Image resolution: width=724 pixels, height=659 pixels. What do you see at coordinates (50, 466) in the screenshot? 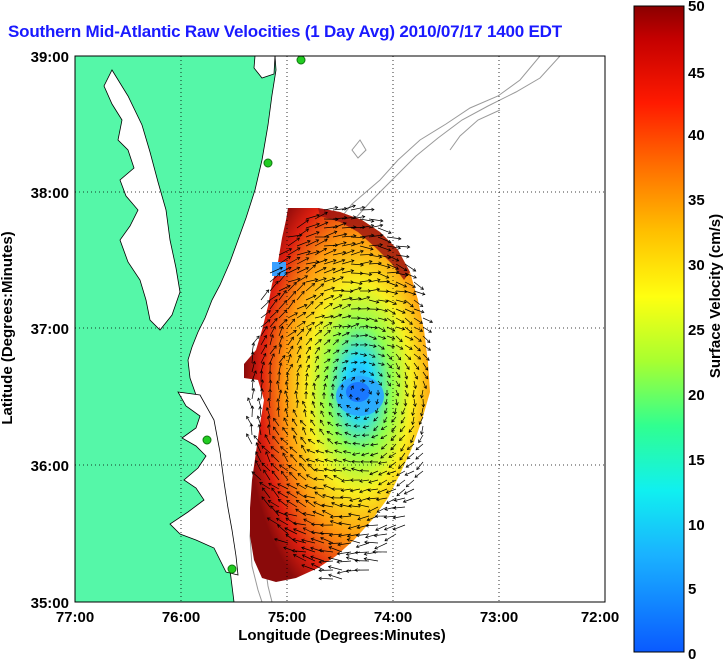
I see `y-tick-label: 36:00` at bounding box center [50, 466].